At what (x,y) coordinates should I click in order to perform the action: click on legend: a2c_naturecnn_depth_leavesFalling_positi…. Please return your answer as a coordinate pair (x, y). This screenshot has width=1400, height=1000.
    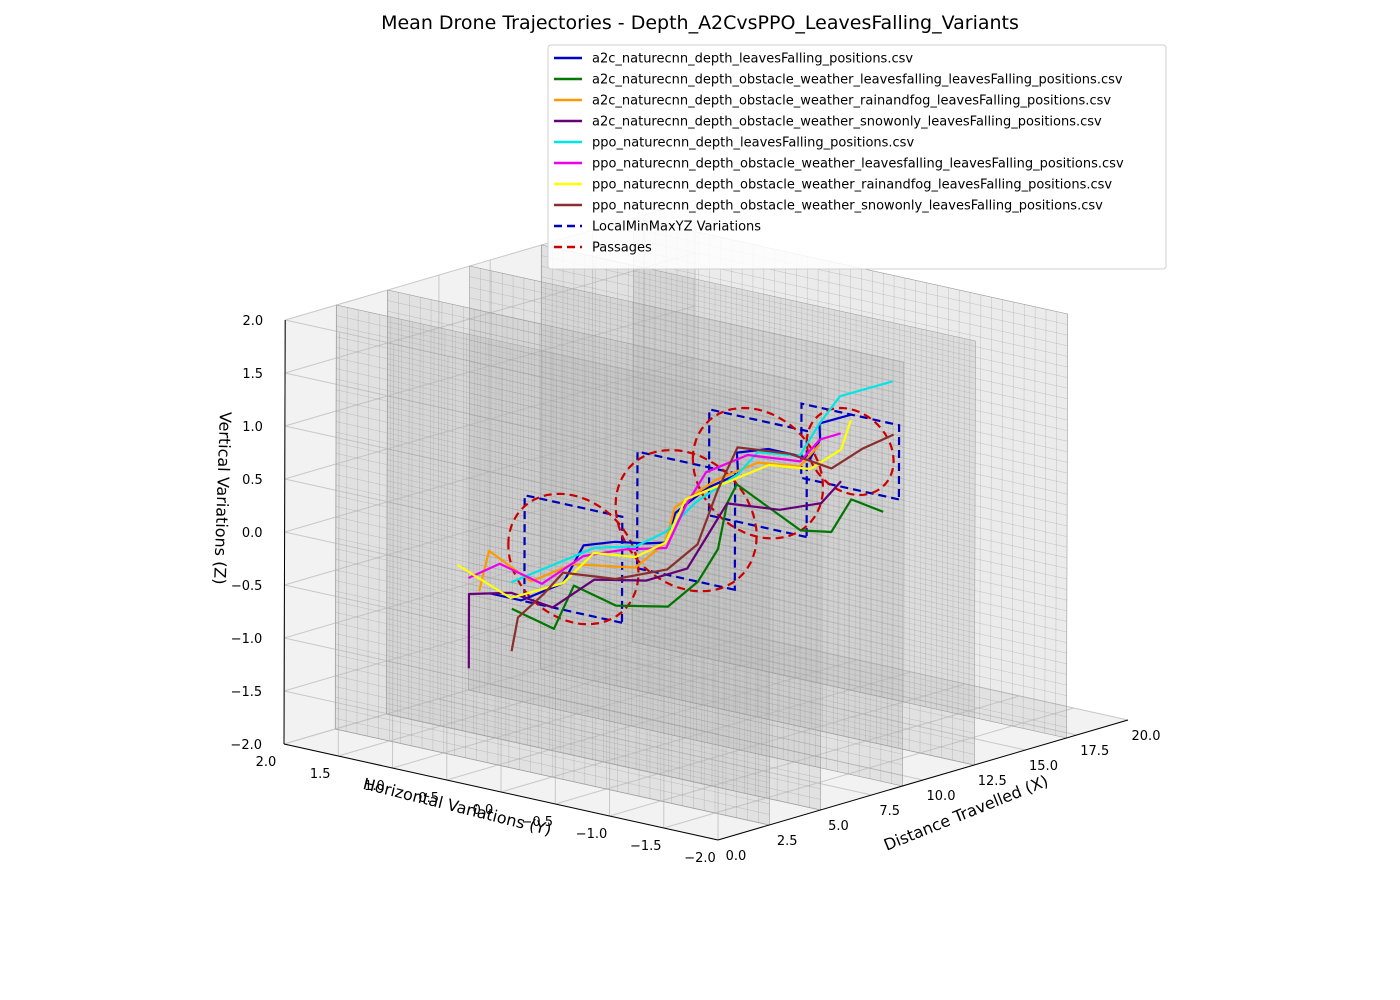
    Looking at the image, I should click on (857, 157).